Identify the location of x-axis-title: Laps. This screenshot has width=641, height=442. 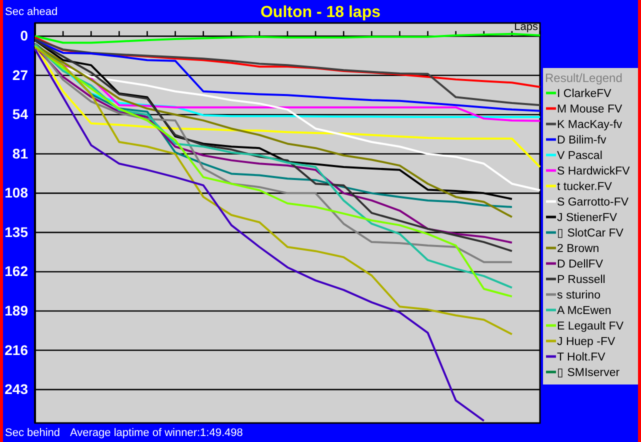
(526, 27).